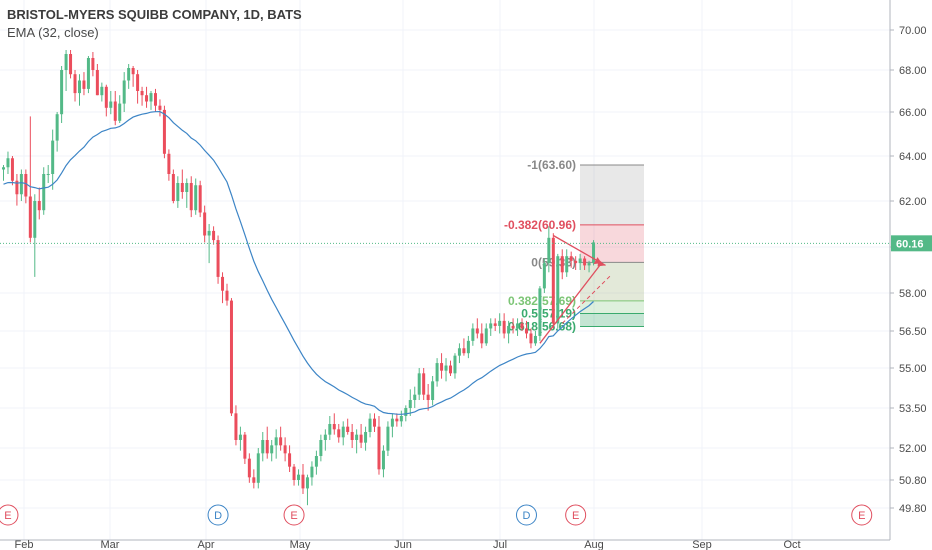 This screenshot has height=550, width=932. I want to click on price-tick-label: 49.80, so click(913, 509).